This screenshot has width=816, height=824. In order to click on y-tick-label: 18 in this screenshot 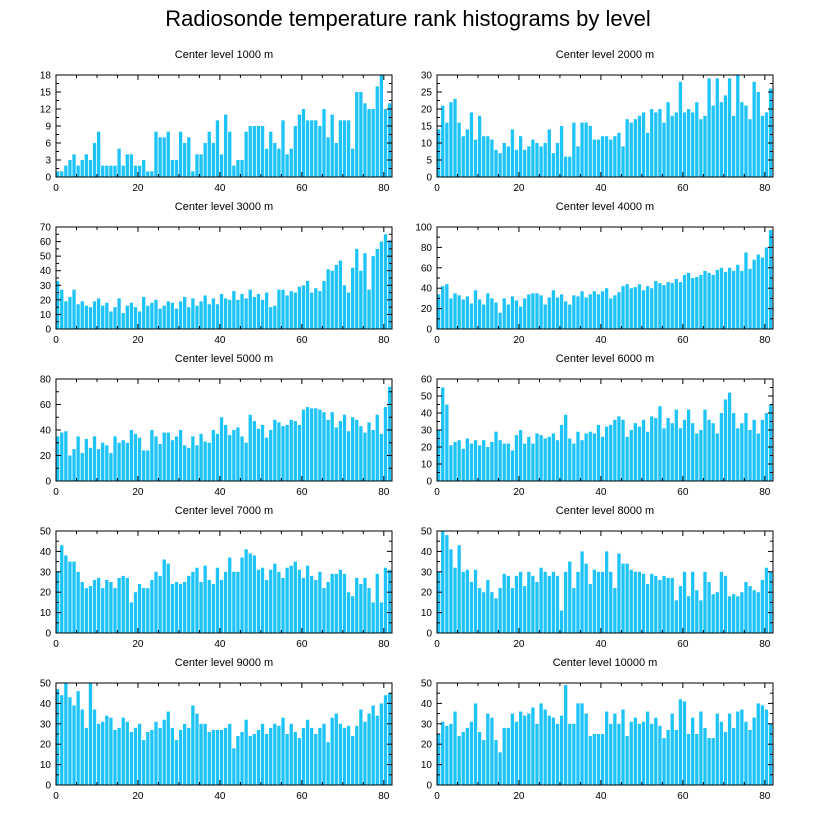, I will do `click(46, 76)`.